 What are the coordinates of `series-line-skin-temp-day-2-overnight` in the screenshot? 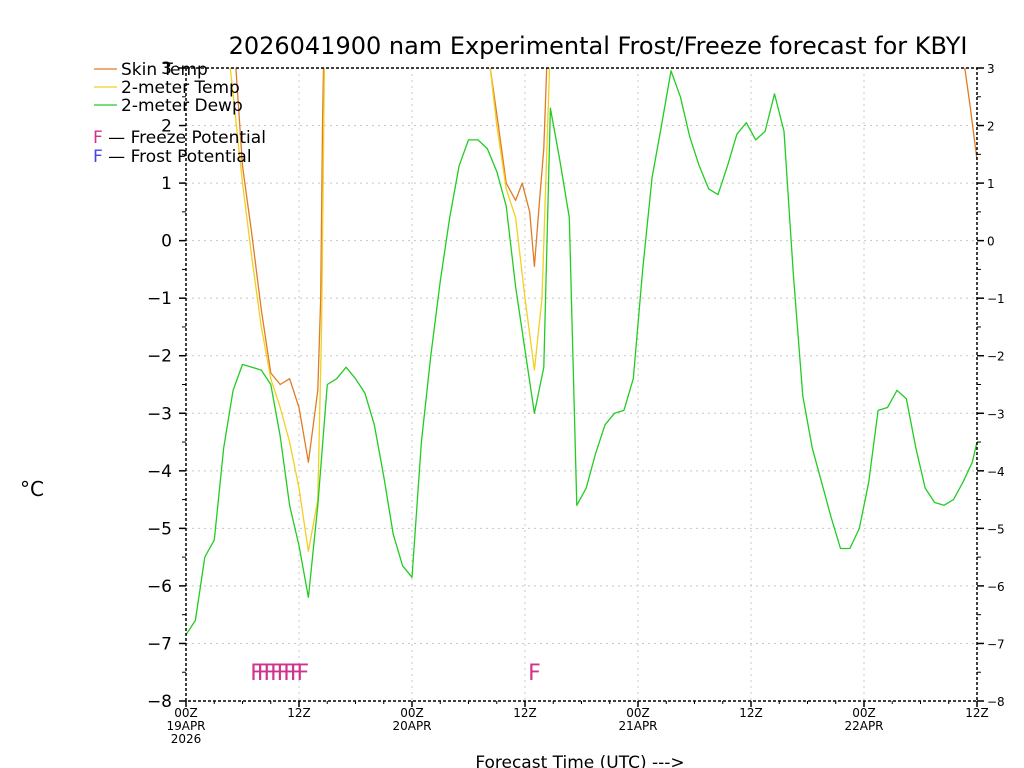 It's located at (518, 168).